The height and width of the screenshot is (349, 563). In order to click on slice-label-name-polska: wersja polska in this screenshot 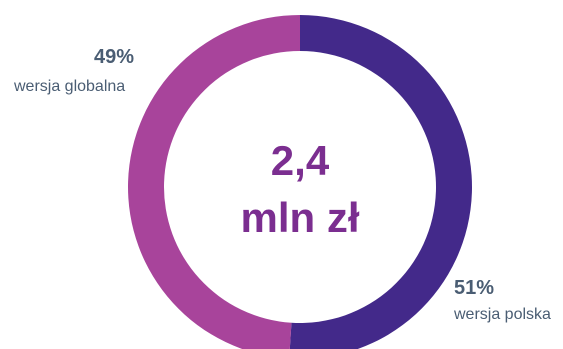, I will do `click(502, 314)`.